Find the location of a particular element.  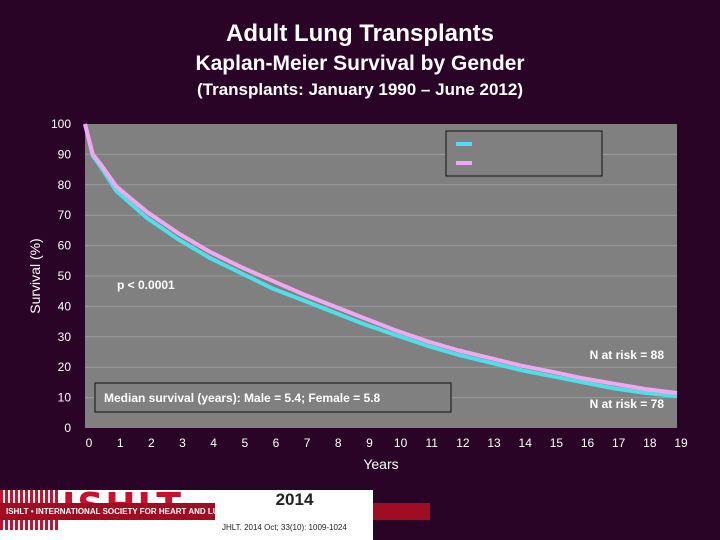

x-axis-label: Years is located at coordinates (380, 464).